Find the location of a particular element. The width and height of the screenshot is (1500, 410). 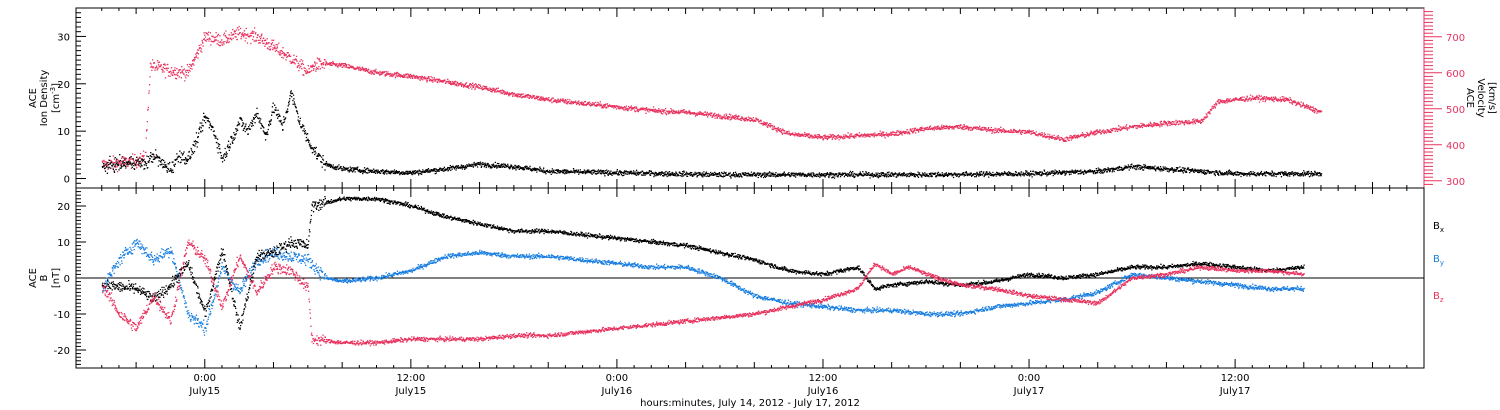

top-left-label-line2: Ion Density is located at coordinates (44, 98).